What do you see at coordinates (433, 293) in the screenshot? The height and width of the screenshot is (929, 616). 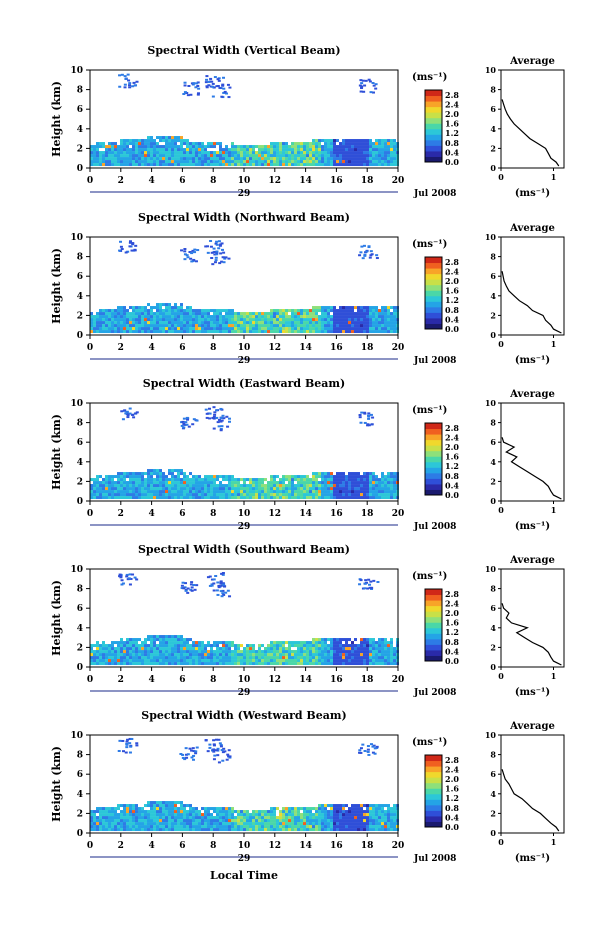 I see `colorbar-frame` at bounding box center [433, 293].